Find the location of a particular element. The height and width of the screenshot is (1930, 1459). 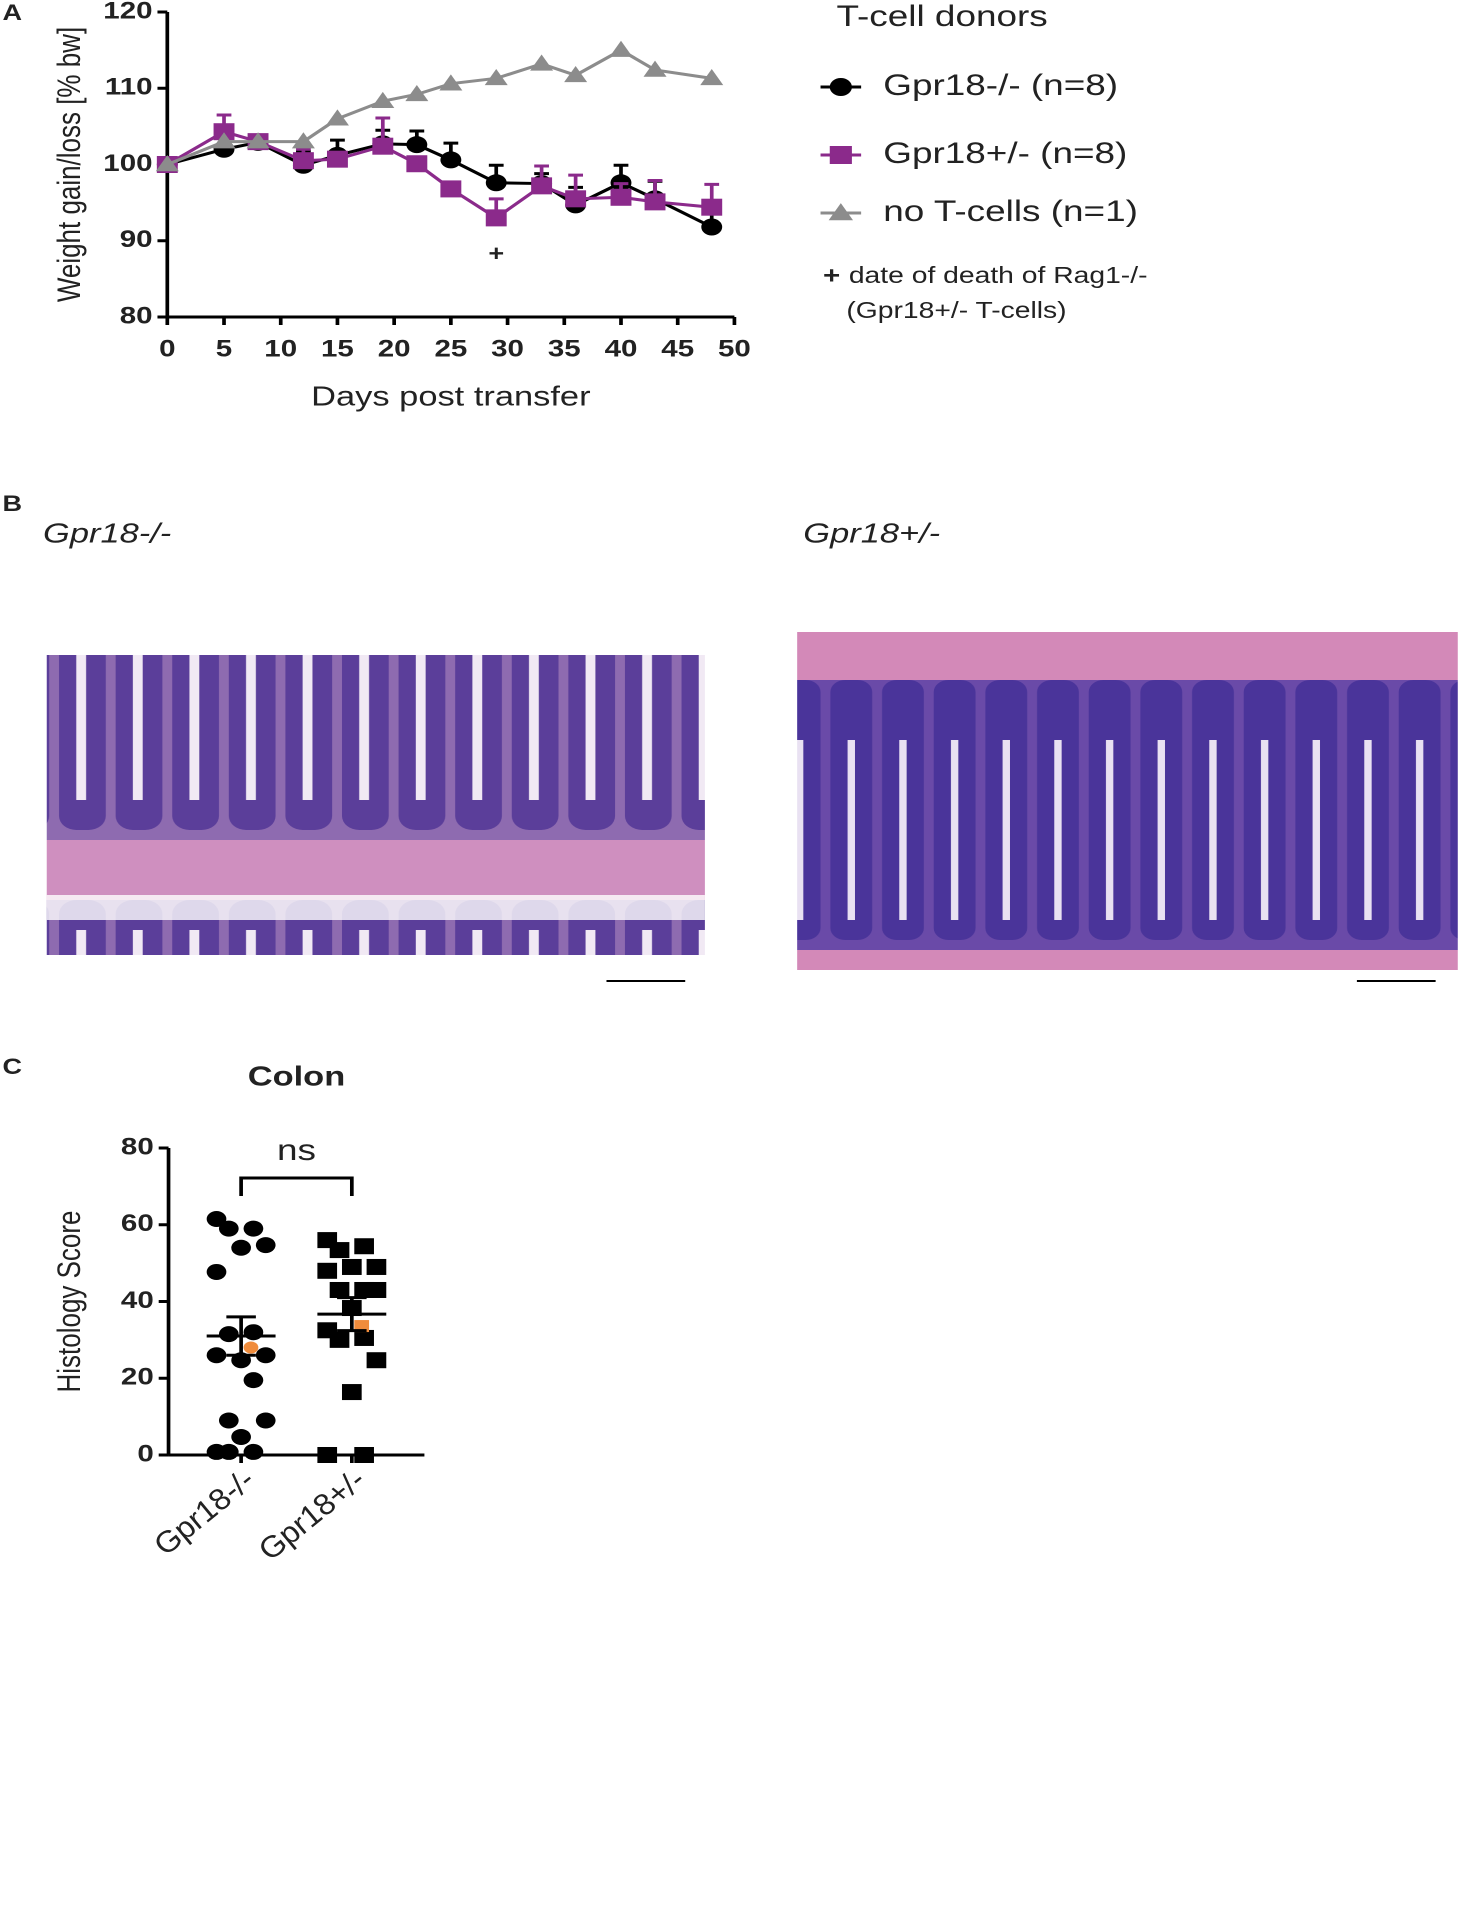

y-tick-label: 40 is located at coordinates (137, 1299).